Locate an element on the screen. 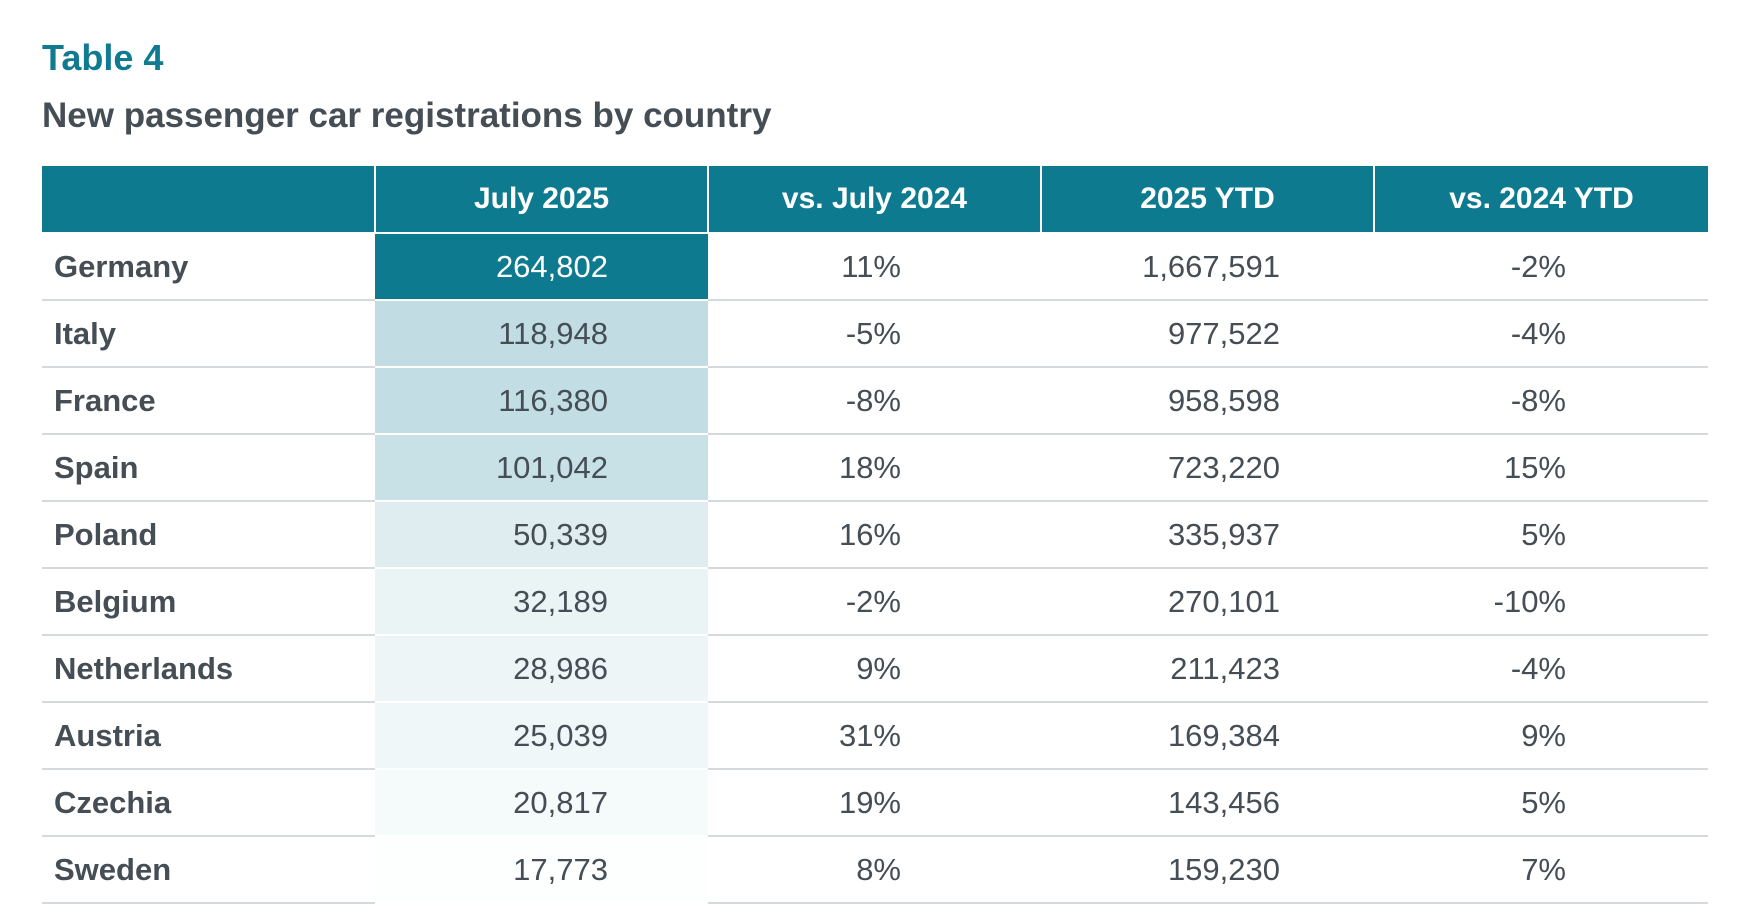 This screenshot has height=922, width=1753. cell-july-2025: 101,042 is located at coordinates (541, 468).